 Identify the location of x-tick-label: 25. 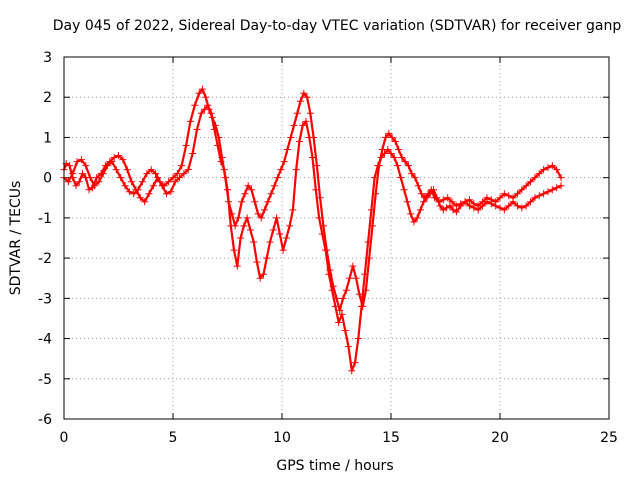
(609, 438).